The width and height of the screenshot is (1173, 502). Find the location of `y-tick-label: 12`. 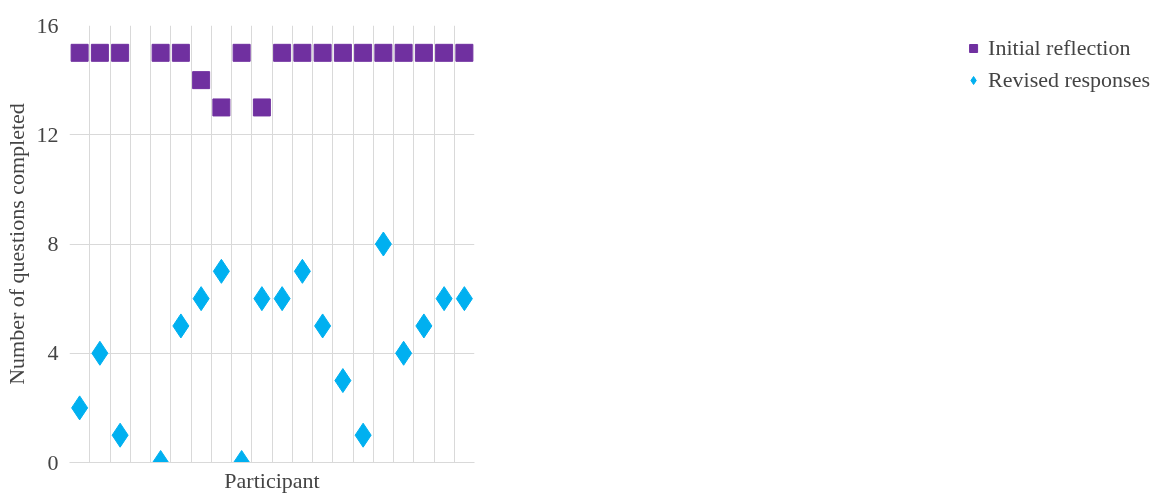

y-tick-label: 12 is located at coordinates (47, 134).